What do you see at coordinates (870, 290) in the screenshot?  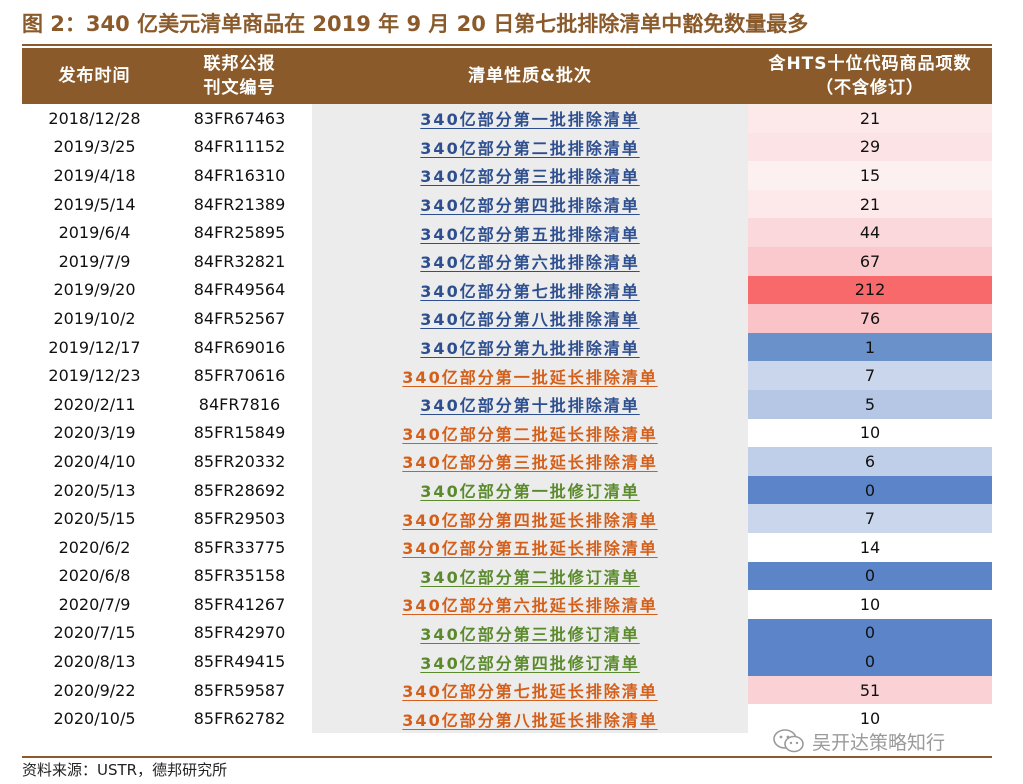 I see `cell-hts-count: 212` at bounding box center [870, 290].